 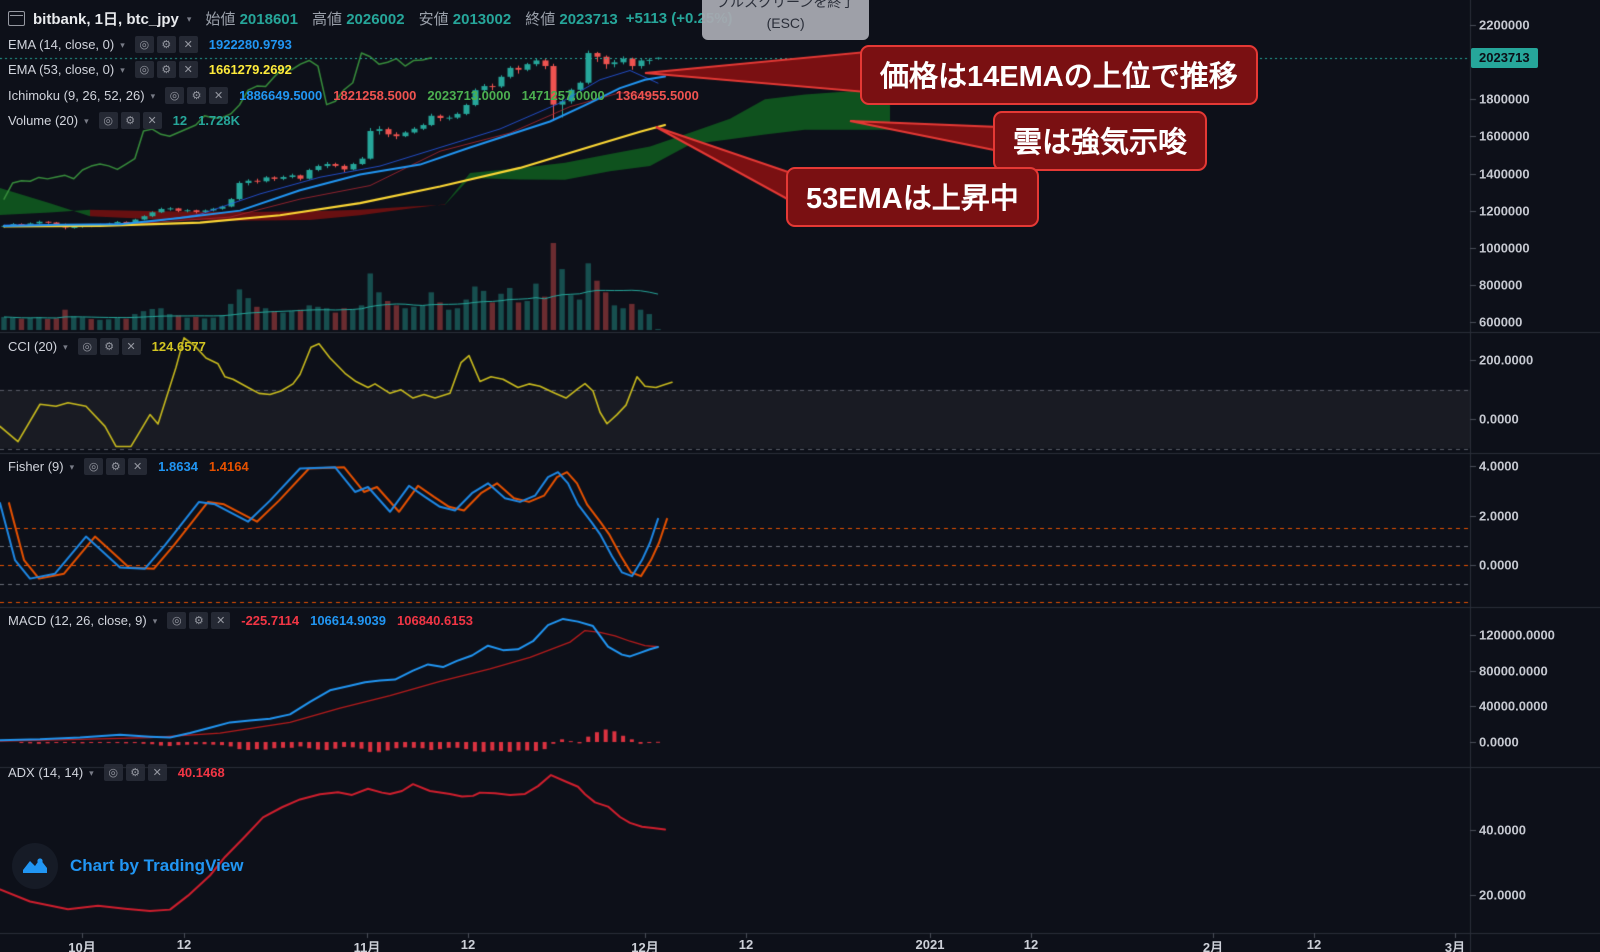 What do you see at coordinates (82, 946) in the screenshot?
I see `x-axis-label: 10月` at bounding box center [82, 946].